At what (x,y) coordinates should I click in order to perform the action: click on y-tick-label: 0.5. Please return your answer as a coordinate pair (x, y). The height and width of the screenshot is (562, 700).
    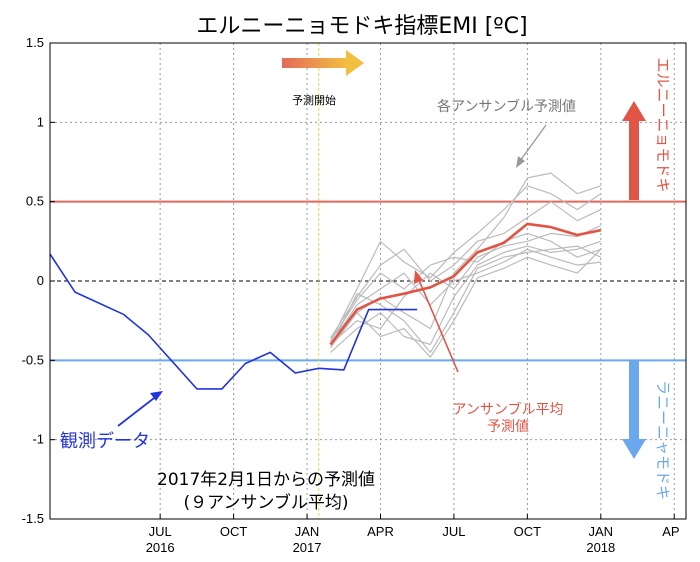
    Looking at the image, I should click on (35, 201).